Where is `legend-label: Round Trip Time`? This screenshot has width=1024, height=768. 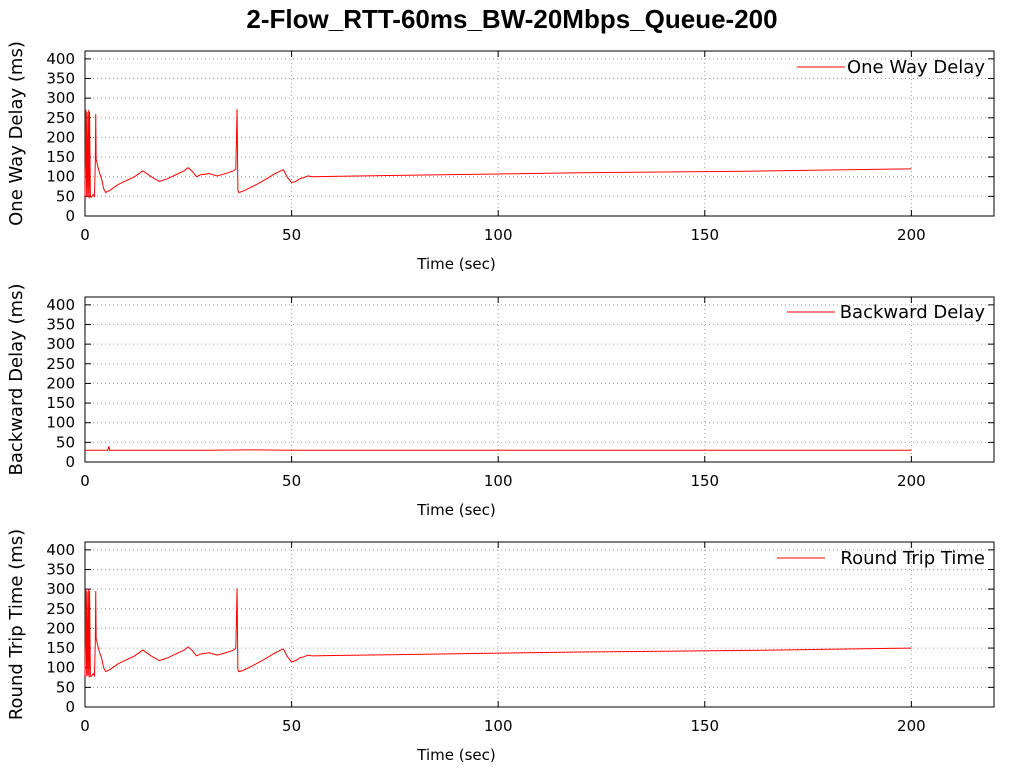 legend-label: Round Trip Time is located at coordinates (912, 558).